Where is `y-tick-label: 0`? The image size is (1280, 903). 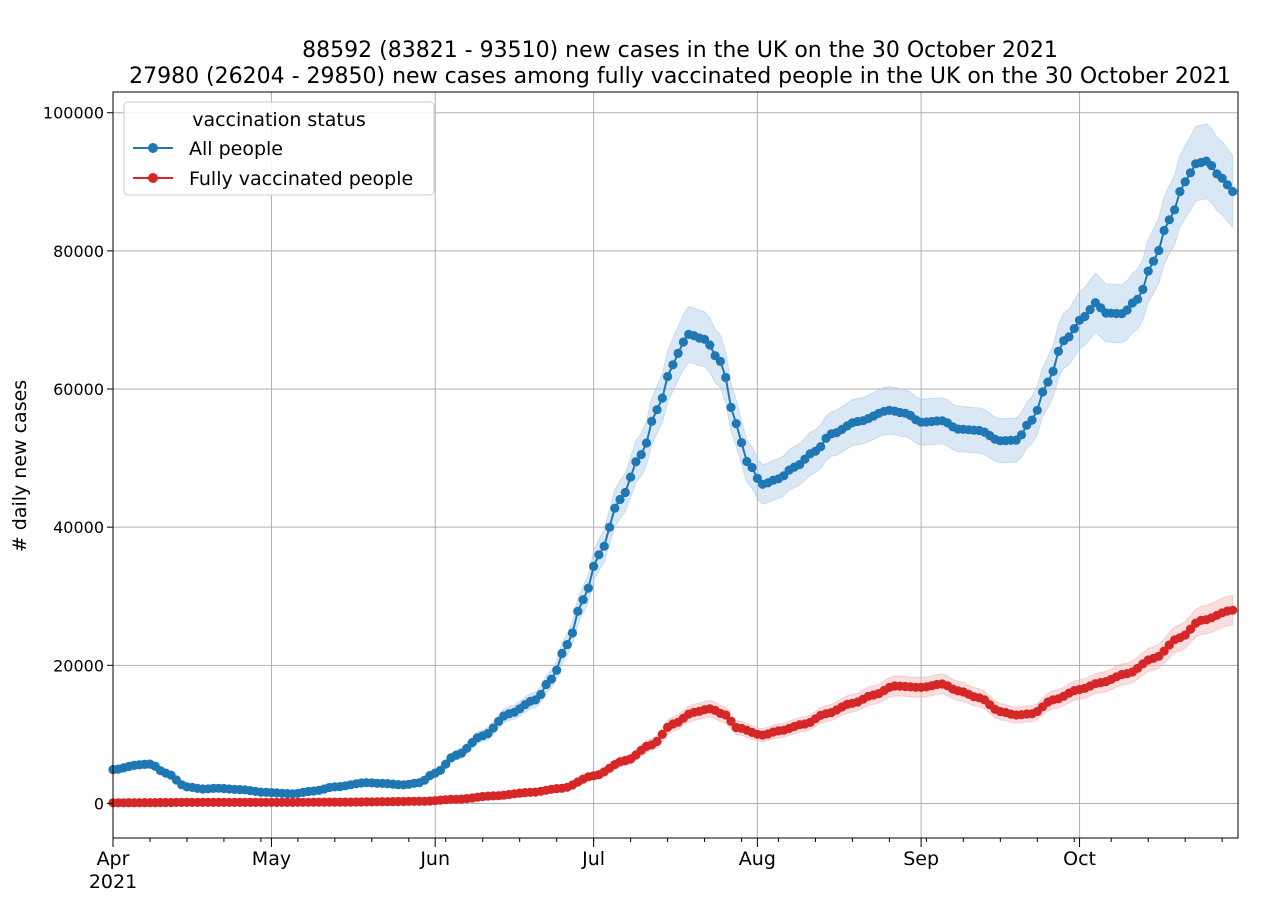
y-tick-label: 0 is located at coordinates (99, 803).